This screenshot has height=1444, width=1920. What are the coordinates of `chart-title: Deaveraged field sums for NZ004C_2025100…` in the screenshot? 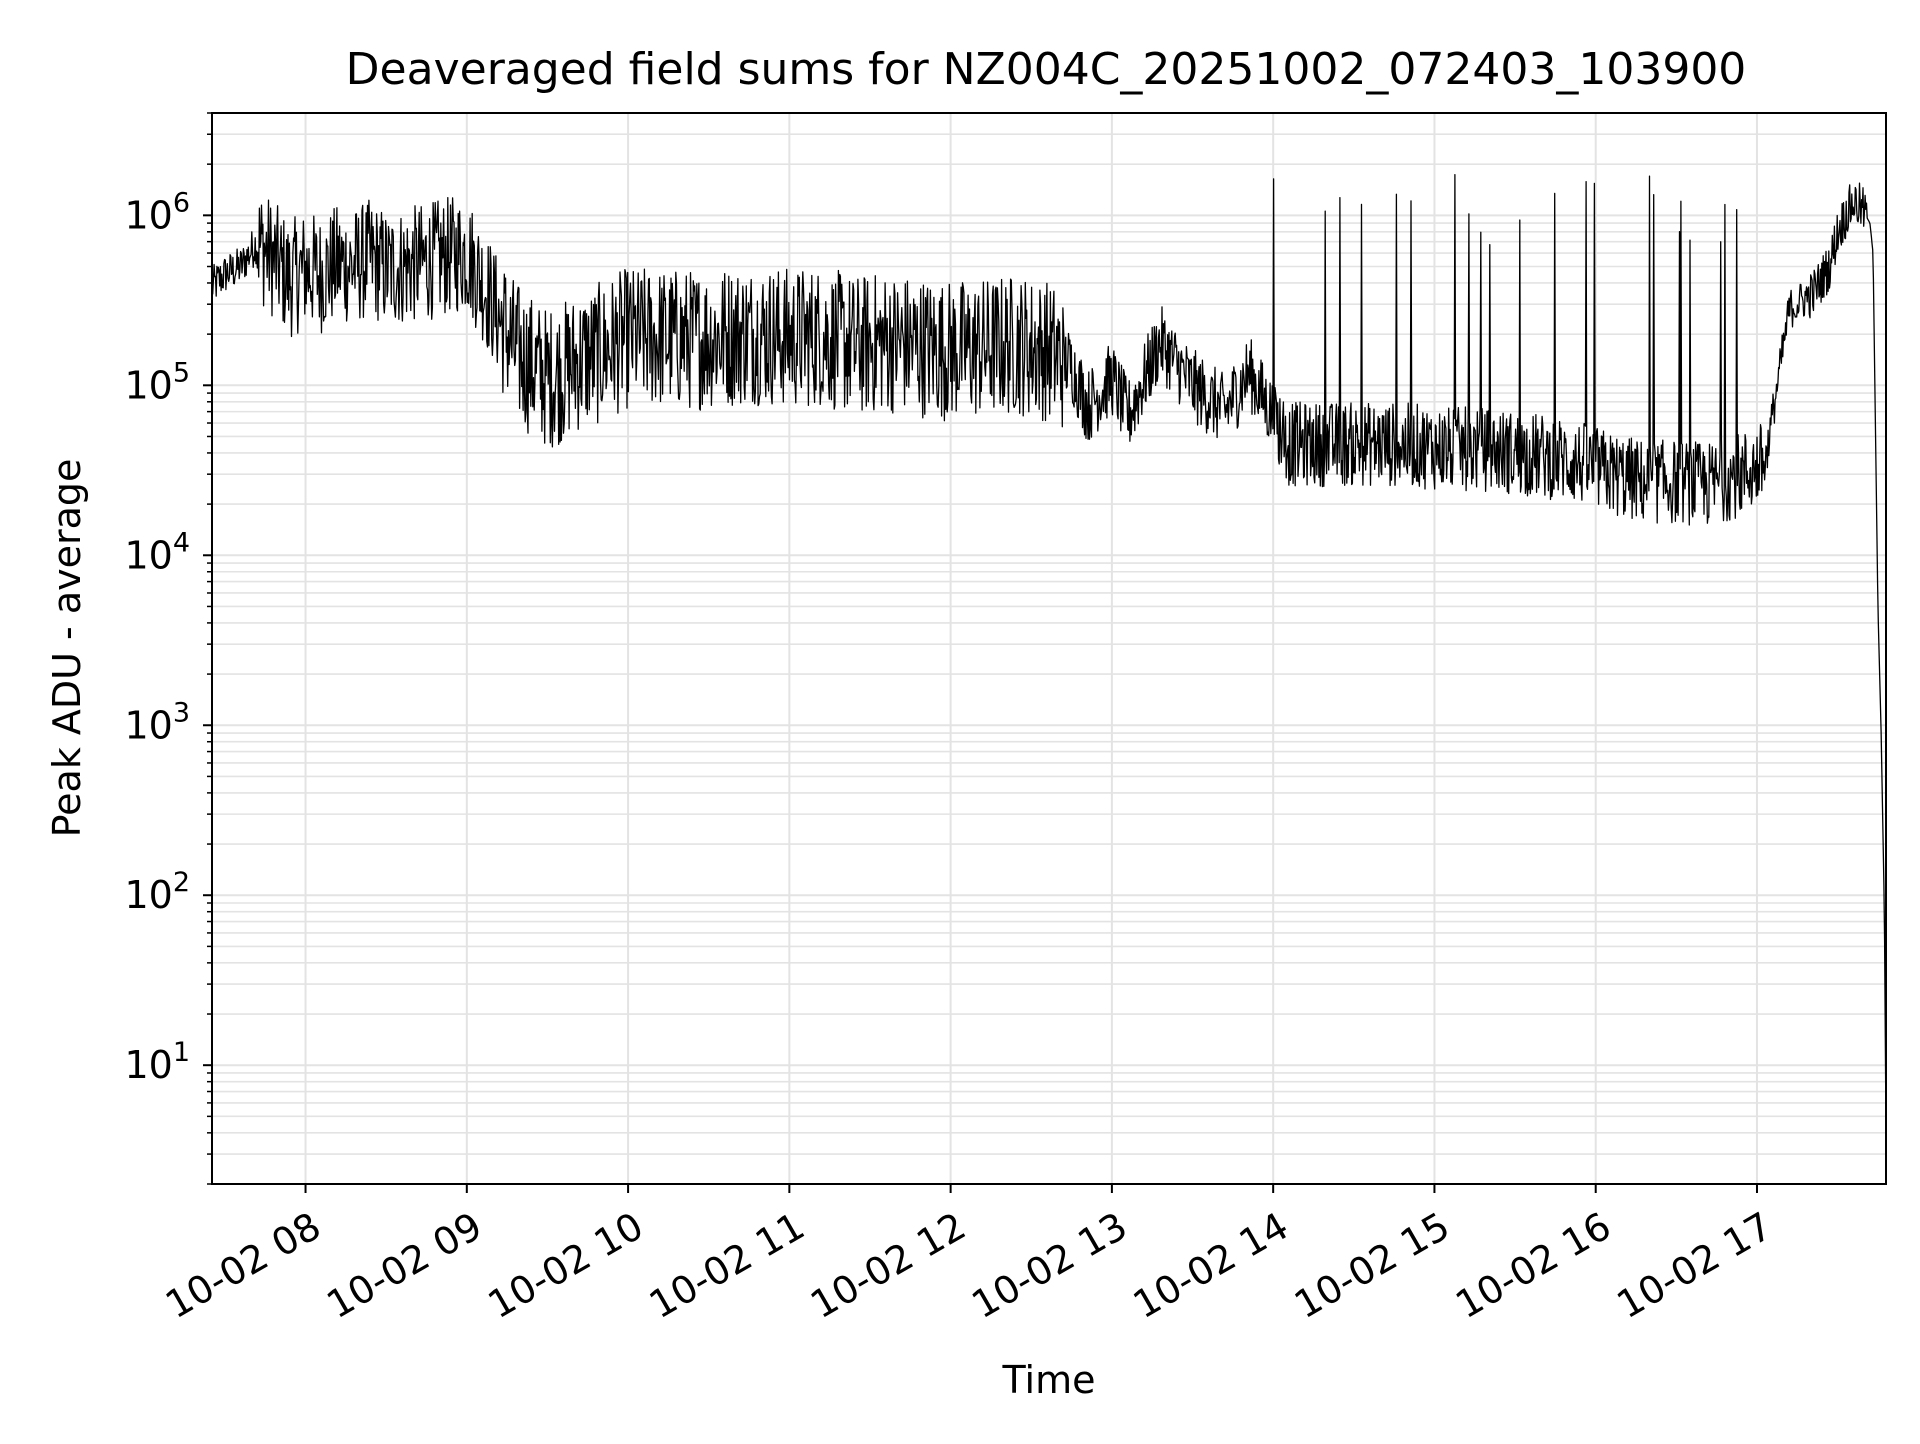 It's located at (1046, 69).